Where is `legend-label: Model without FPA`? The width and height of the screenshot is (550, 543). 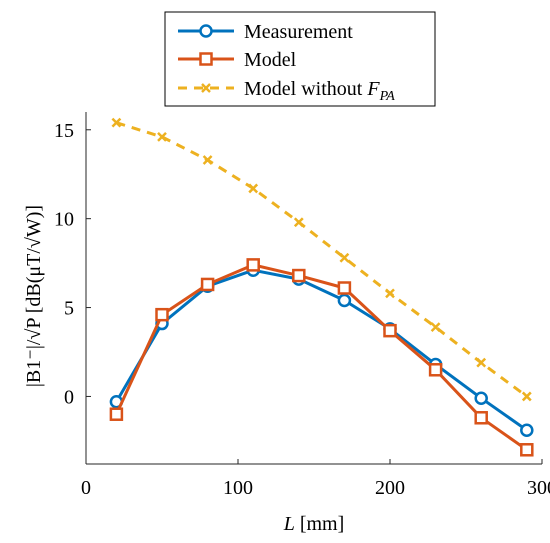 legend-label: Model without FPA is located at coordinates (319, 91).